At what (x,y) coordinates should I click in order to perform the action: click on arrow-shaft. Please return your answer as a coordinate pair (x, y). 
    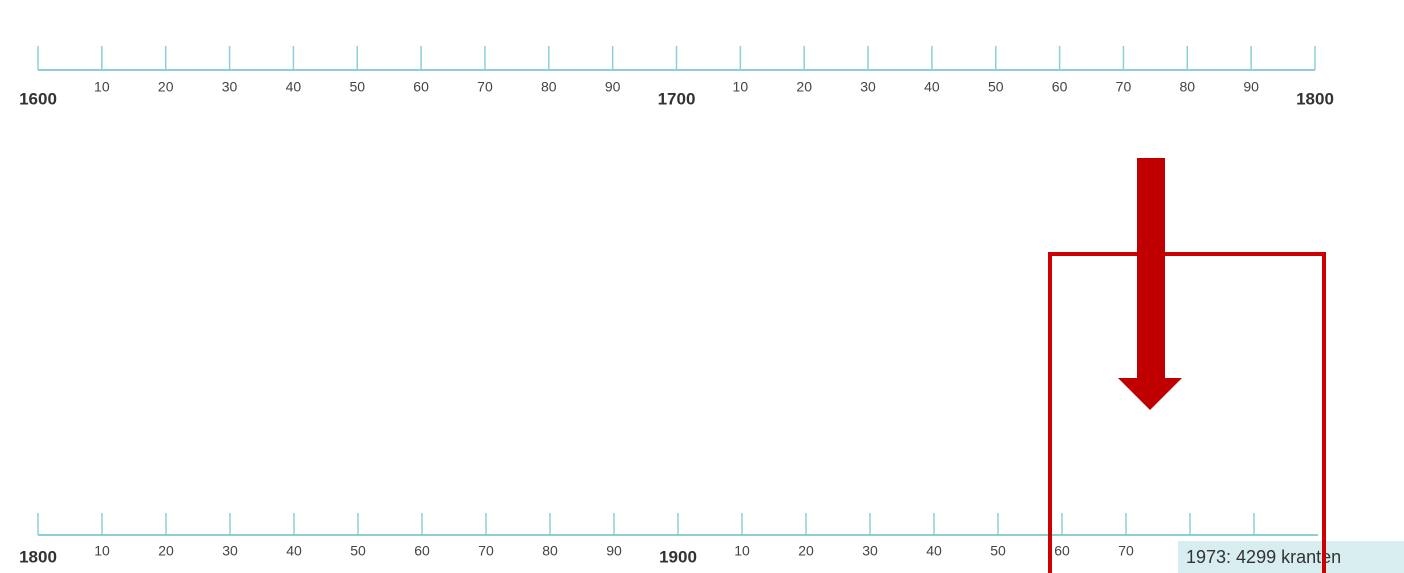
    Looking at the image, I should click on (1151, 269).